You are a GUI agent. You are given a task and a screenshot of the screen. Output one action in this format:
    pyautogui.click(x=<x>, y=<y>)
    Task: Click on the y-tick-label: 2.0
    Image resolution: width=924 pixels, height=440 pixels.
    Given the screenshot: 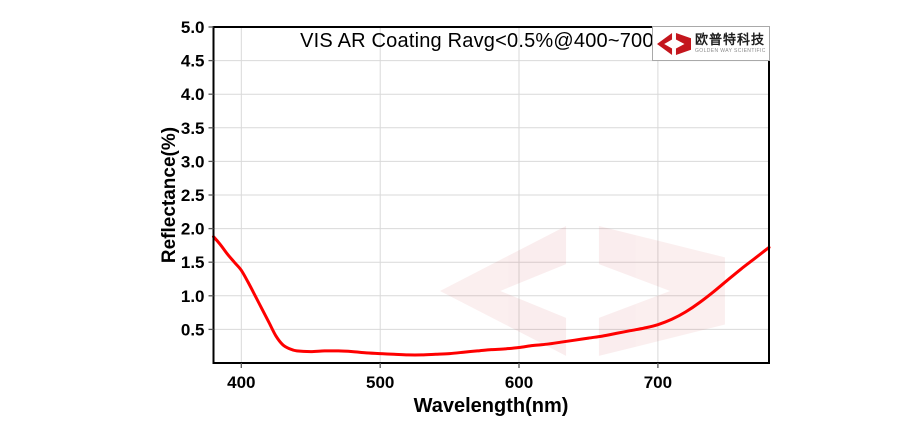 What is the action you would take?
    pyautogui.click(x=193, y=229)
    